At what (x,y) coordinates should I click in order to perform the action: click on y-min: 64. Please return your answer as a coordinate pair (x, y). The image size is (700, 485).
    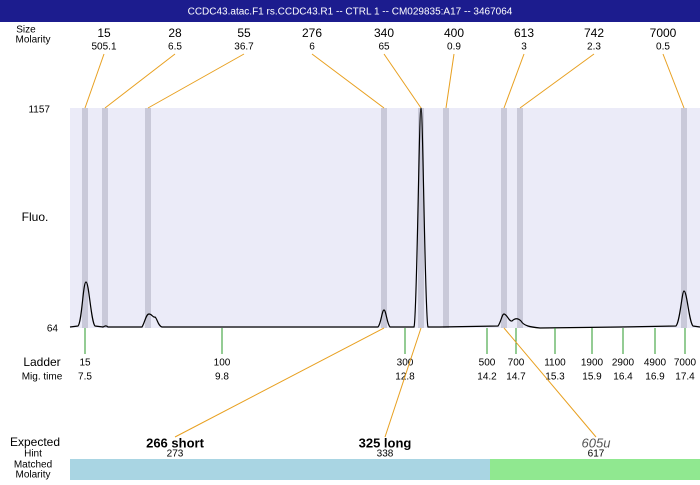
    Looking at the image, I should click on (53, 329).